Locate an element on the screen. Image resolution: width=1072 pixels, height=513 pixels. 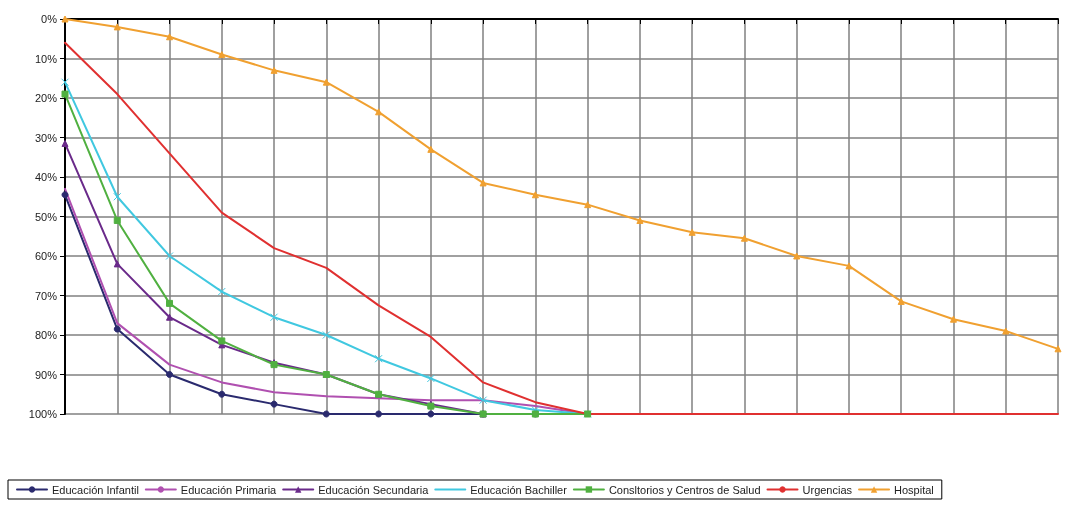
y-tick-label: 50% is located at coordinates (46, 216).